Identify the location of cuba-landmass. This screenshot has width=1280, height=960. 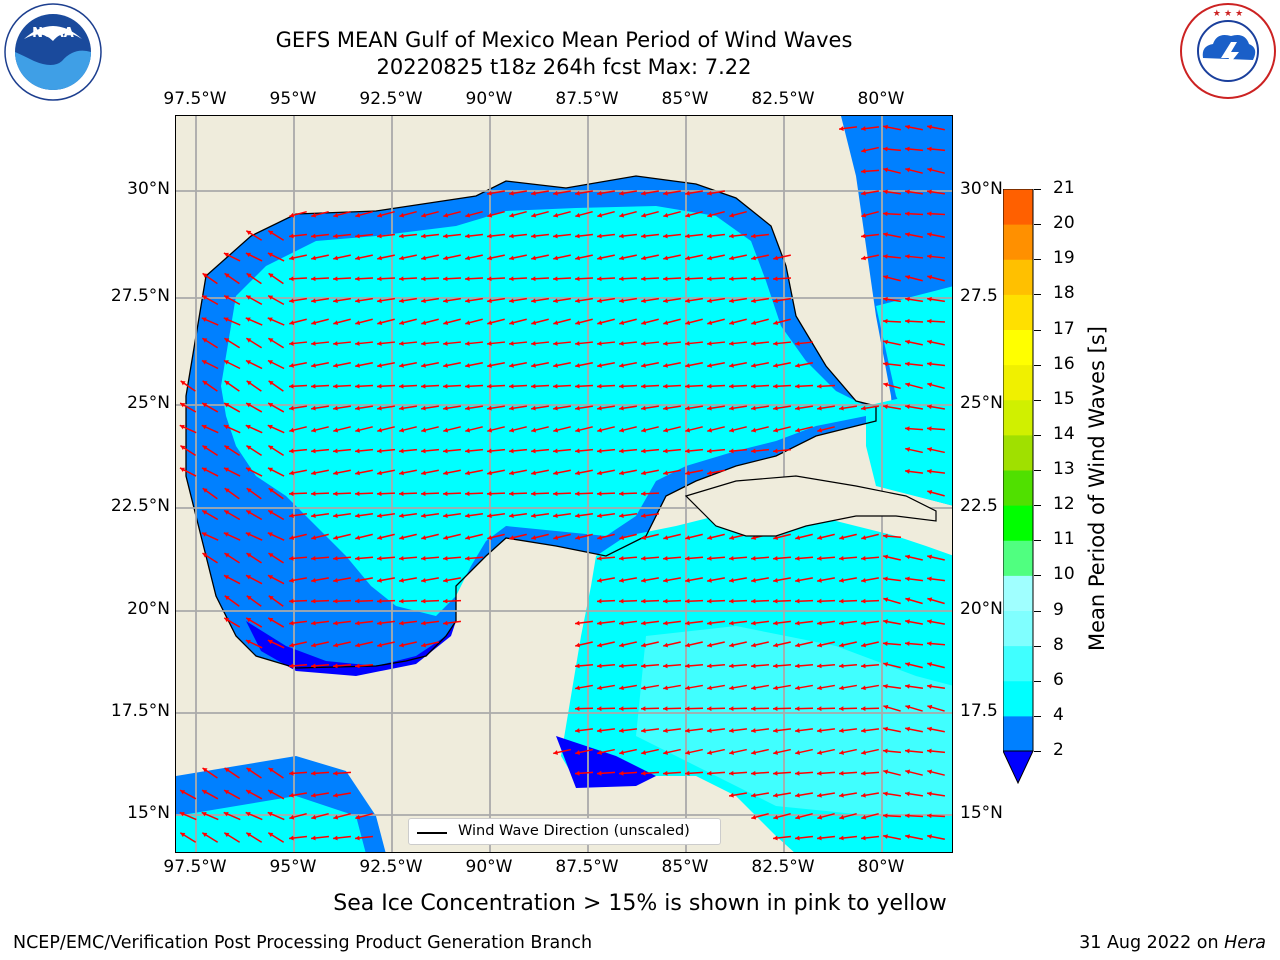
(810, 506).